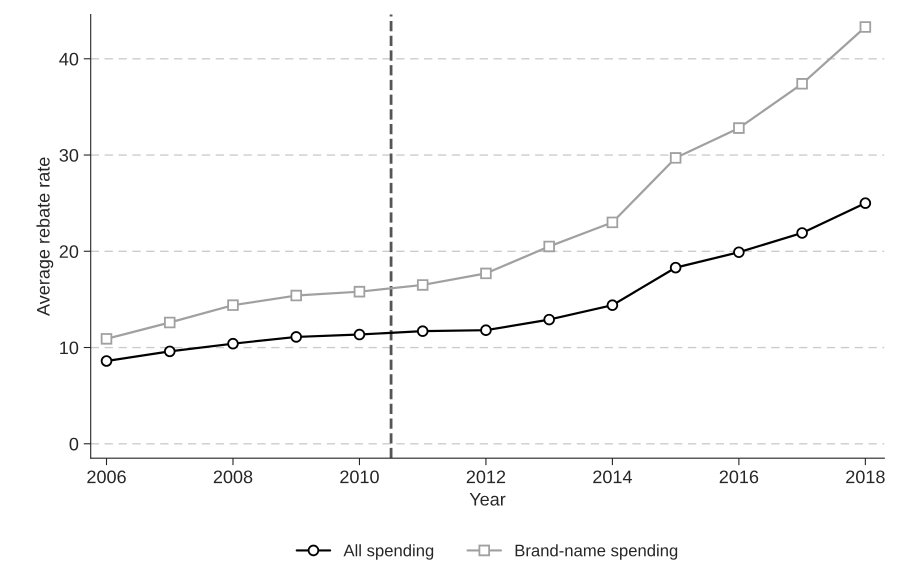  I want to click on x-tick-label: 2018, so click(865, 477).